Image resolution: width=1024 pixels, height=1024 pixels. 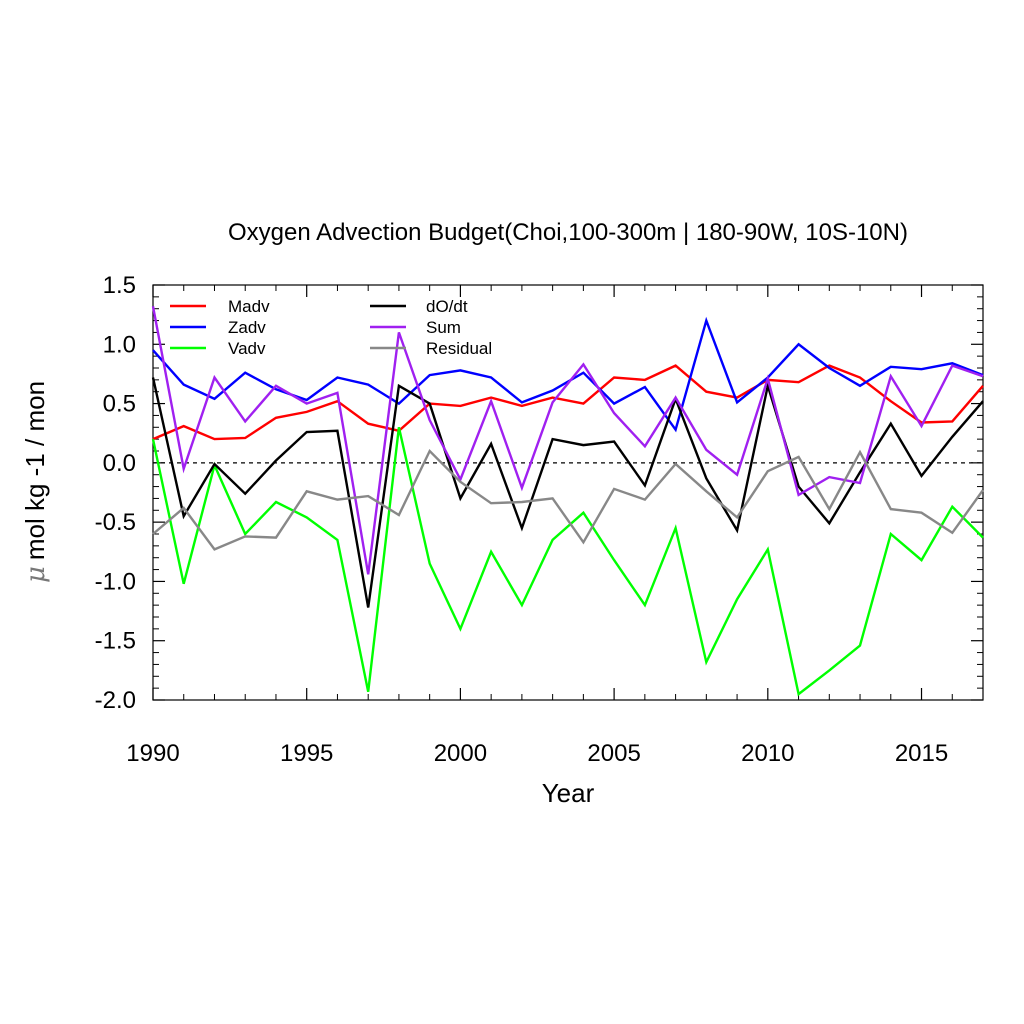 I want to click on x-tick-label: 1990, so click(x=152, y=753).